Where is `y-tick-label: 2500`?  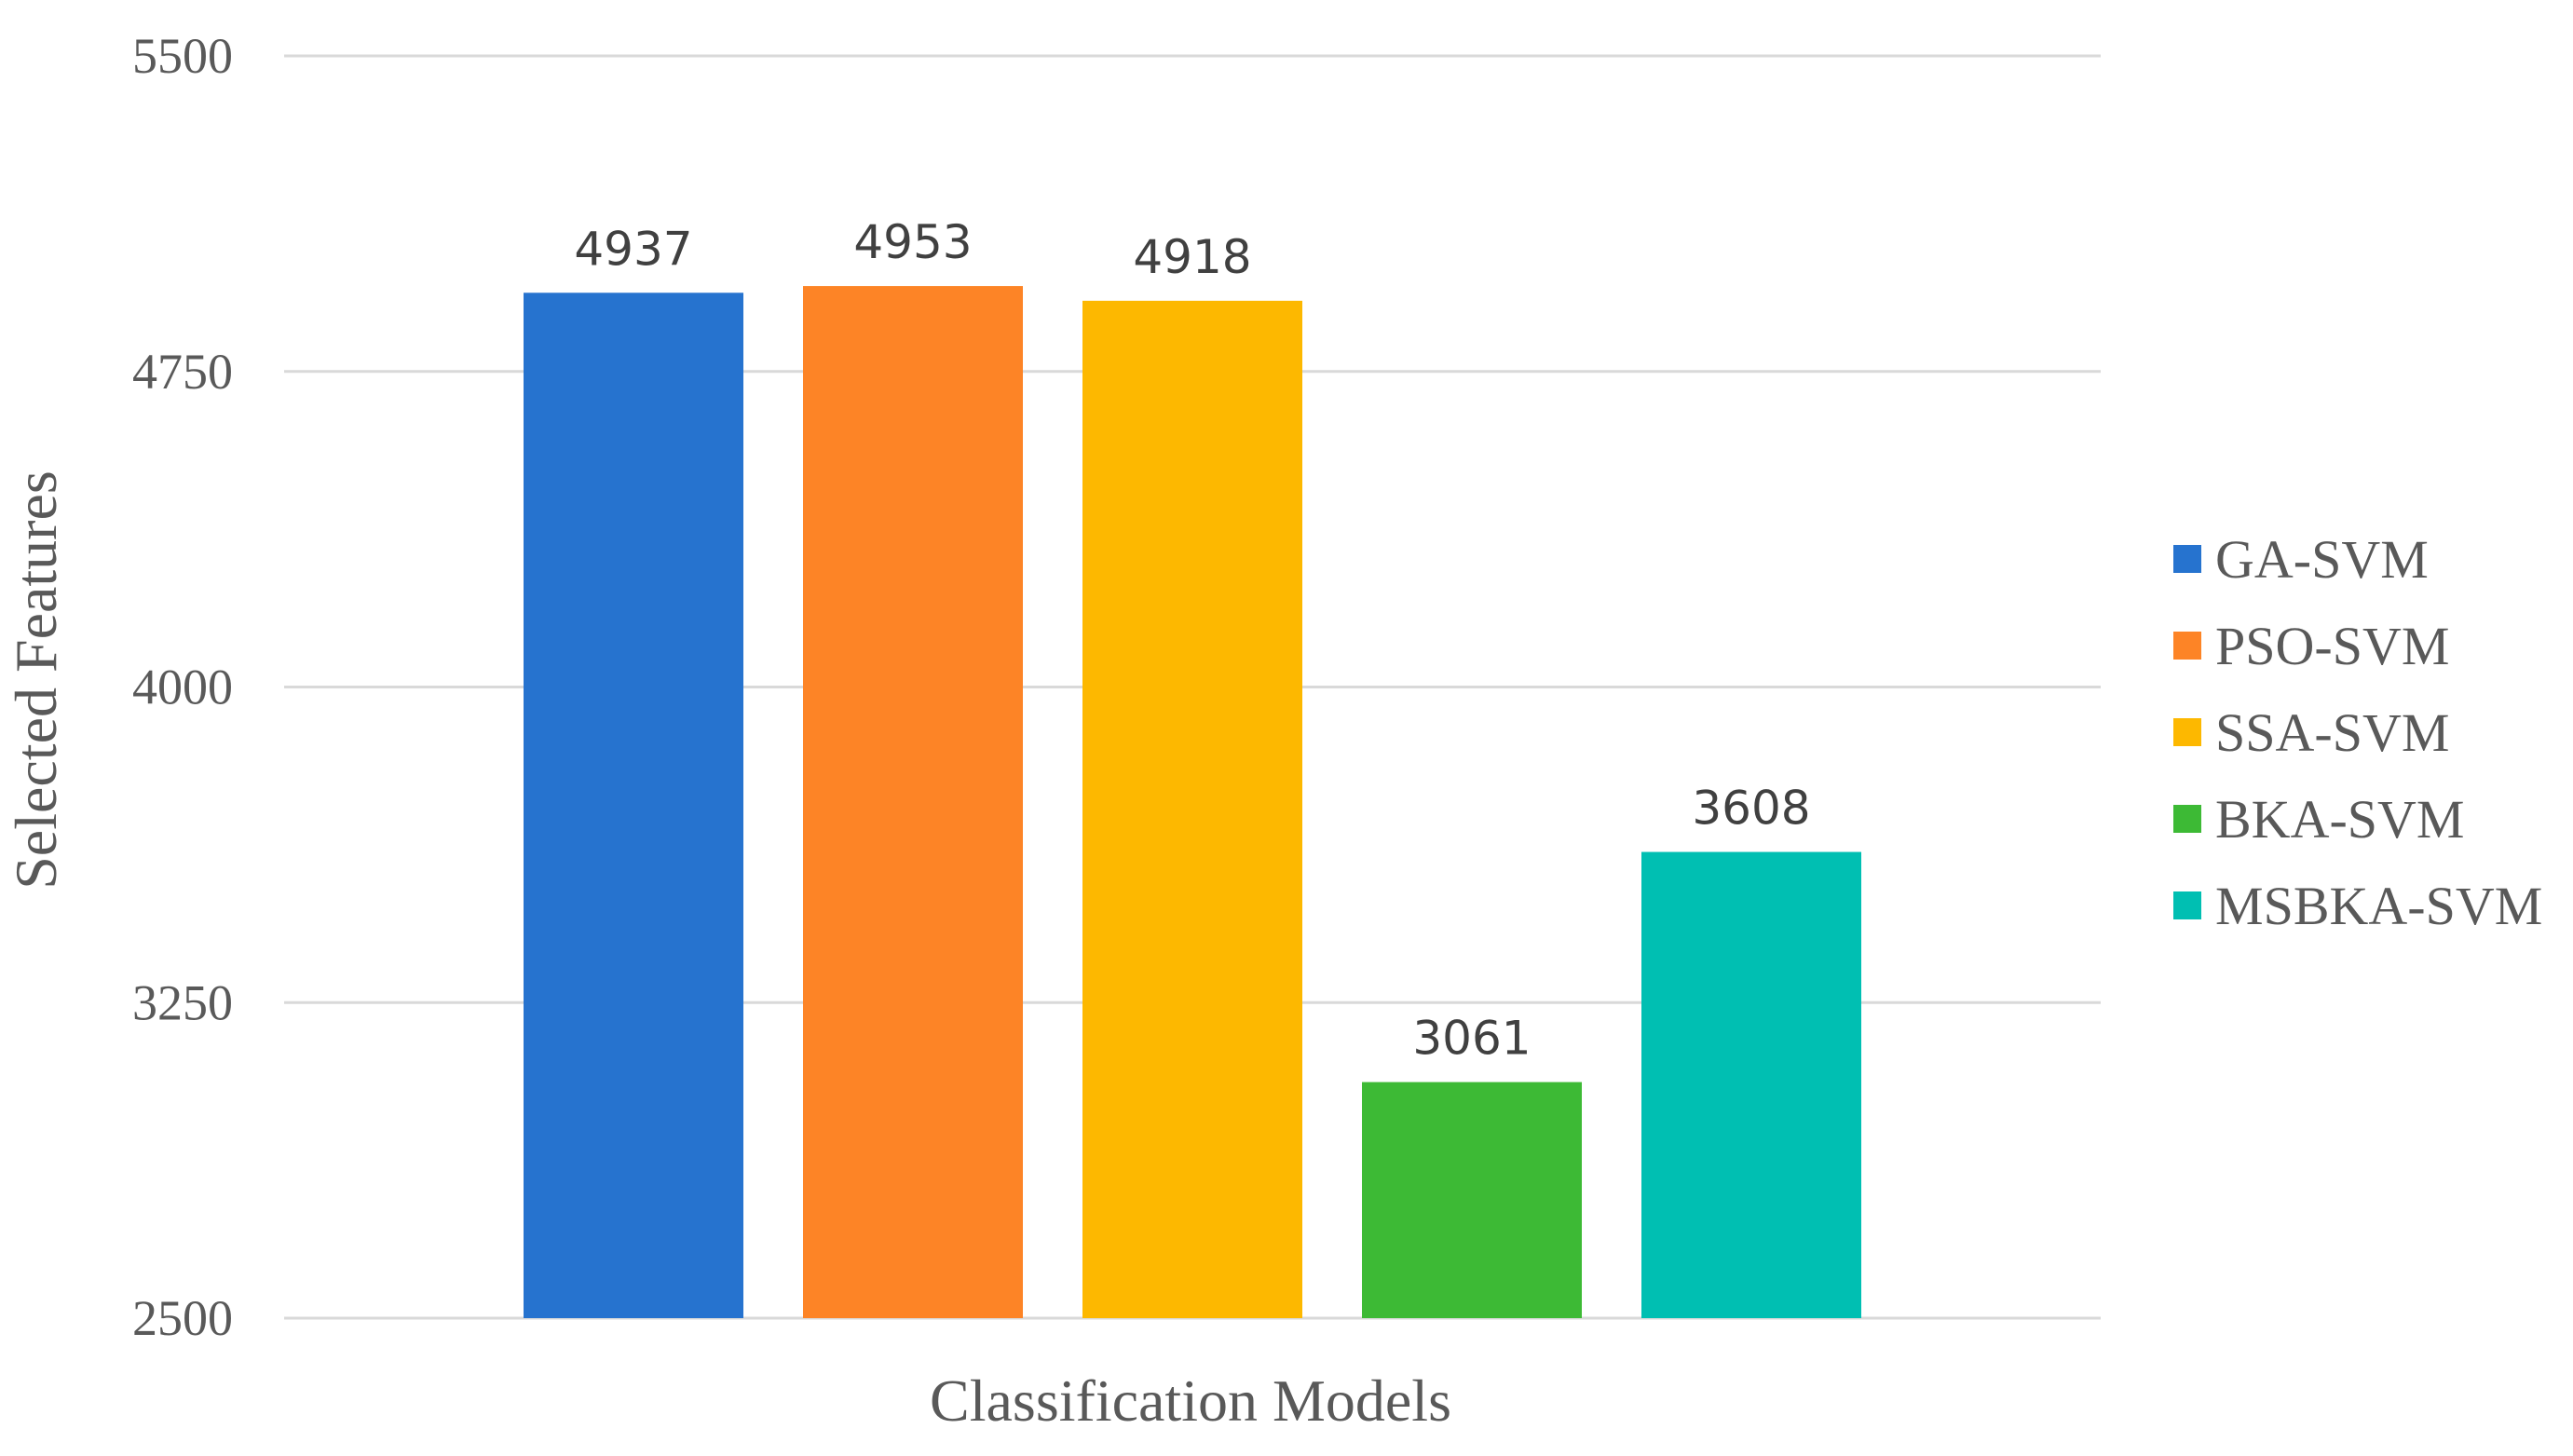
y-tick-label: 2500 is located at coordinates (182, 1318).